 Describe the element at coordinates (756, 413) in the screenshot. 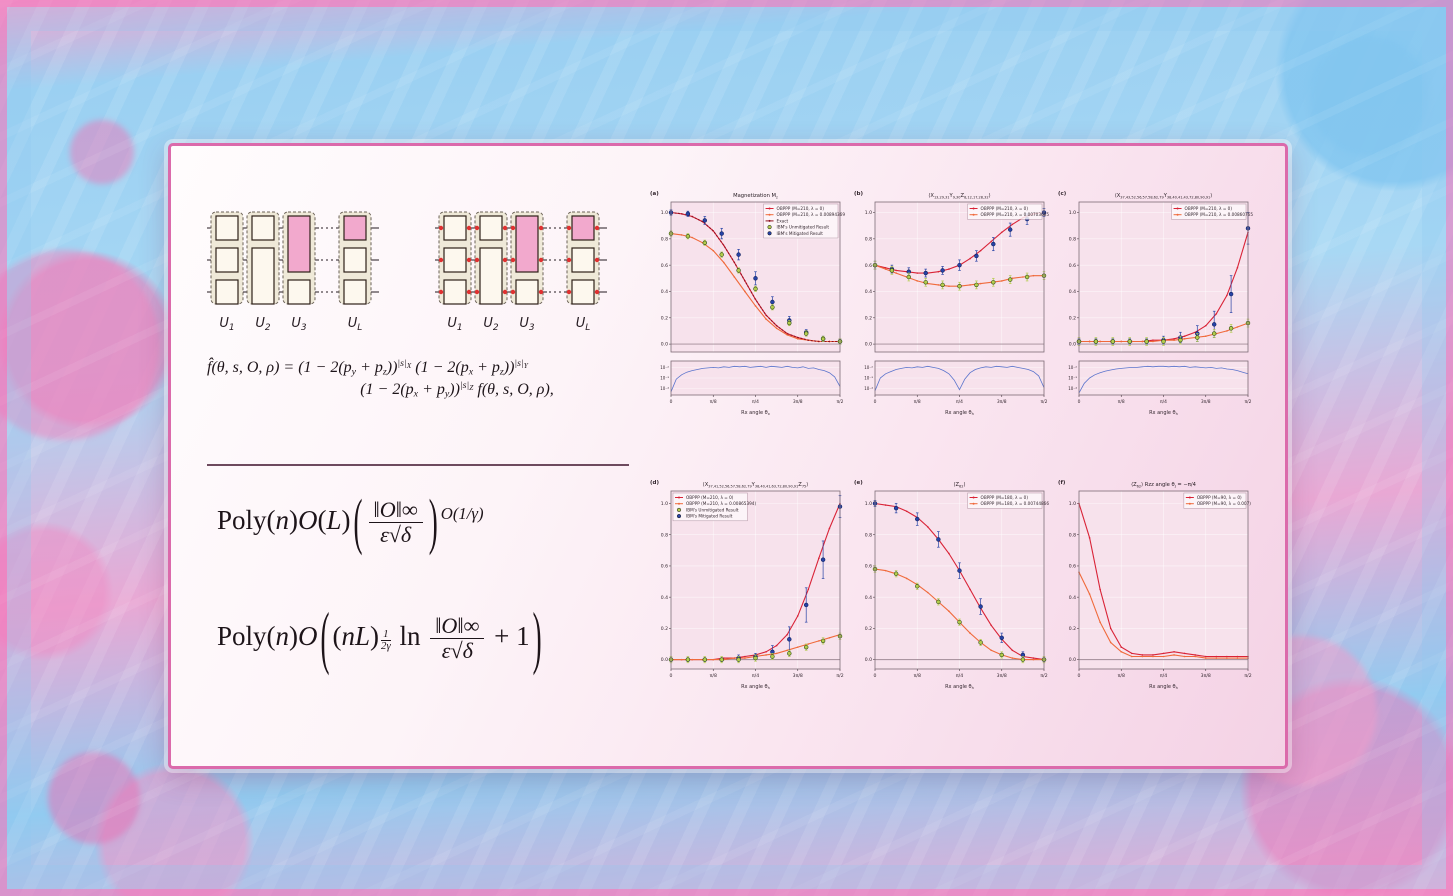

I see `svg-text: Rx angle θx` at that location.